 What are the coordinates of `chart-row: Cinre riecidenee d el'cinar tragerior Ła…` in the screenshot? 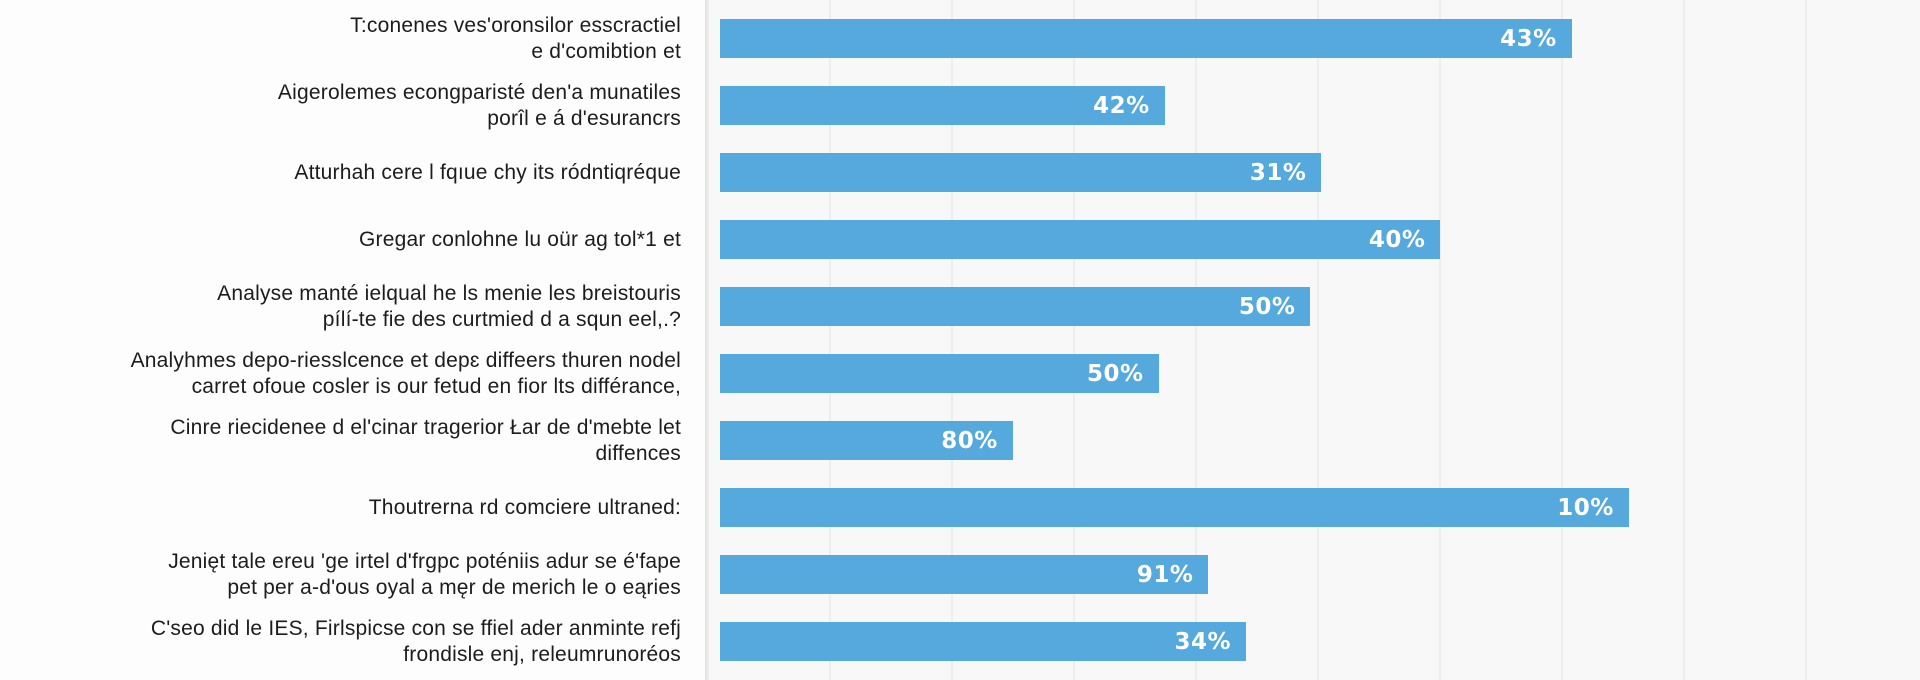 It's located at (960, 440).